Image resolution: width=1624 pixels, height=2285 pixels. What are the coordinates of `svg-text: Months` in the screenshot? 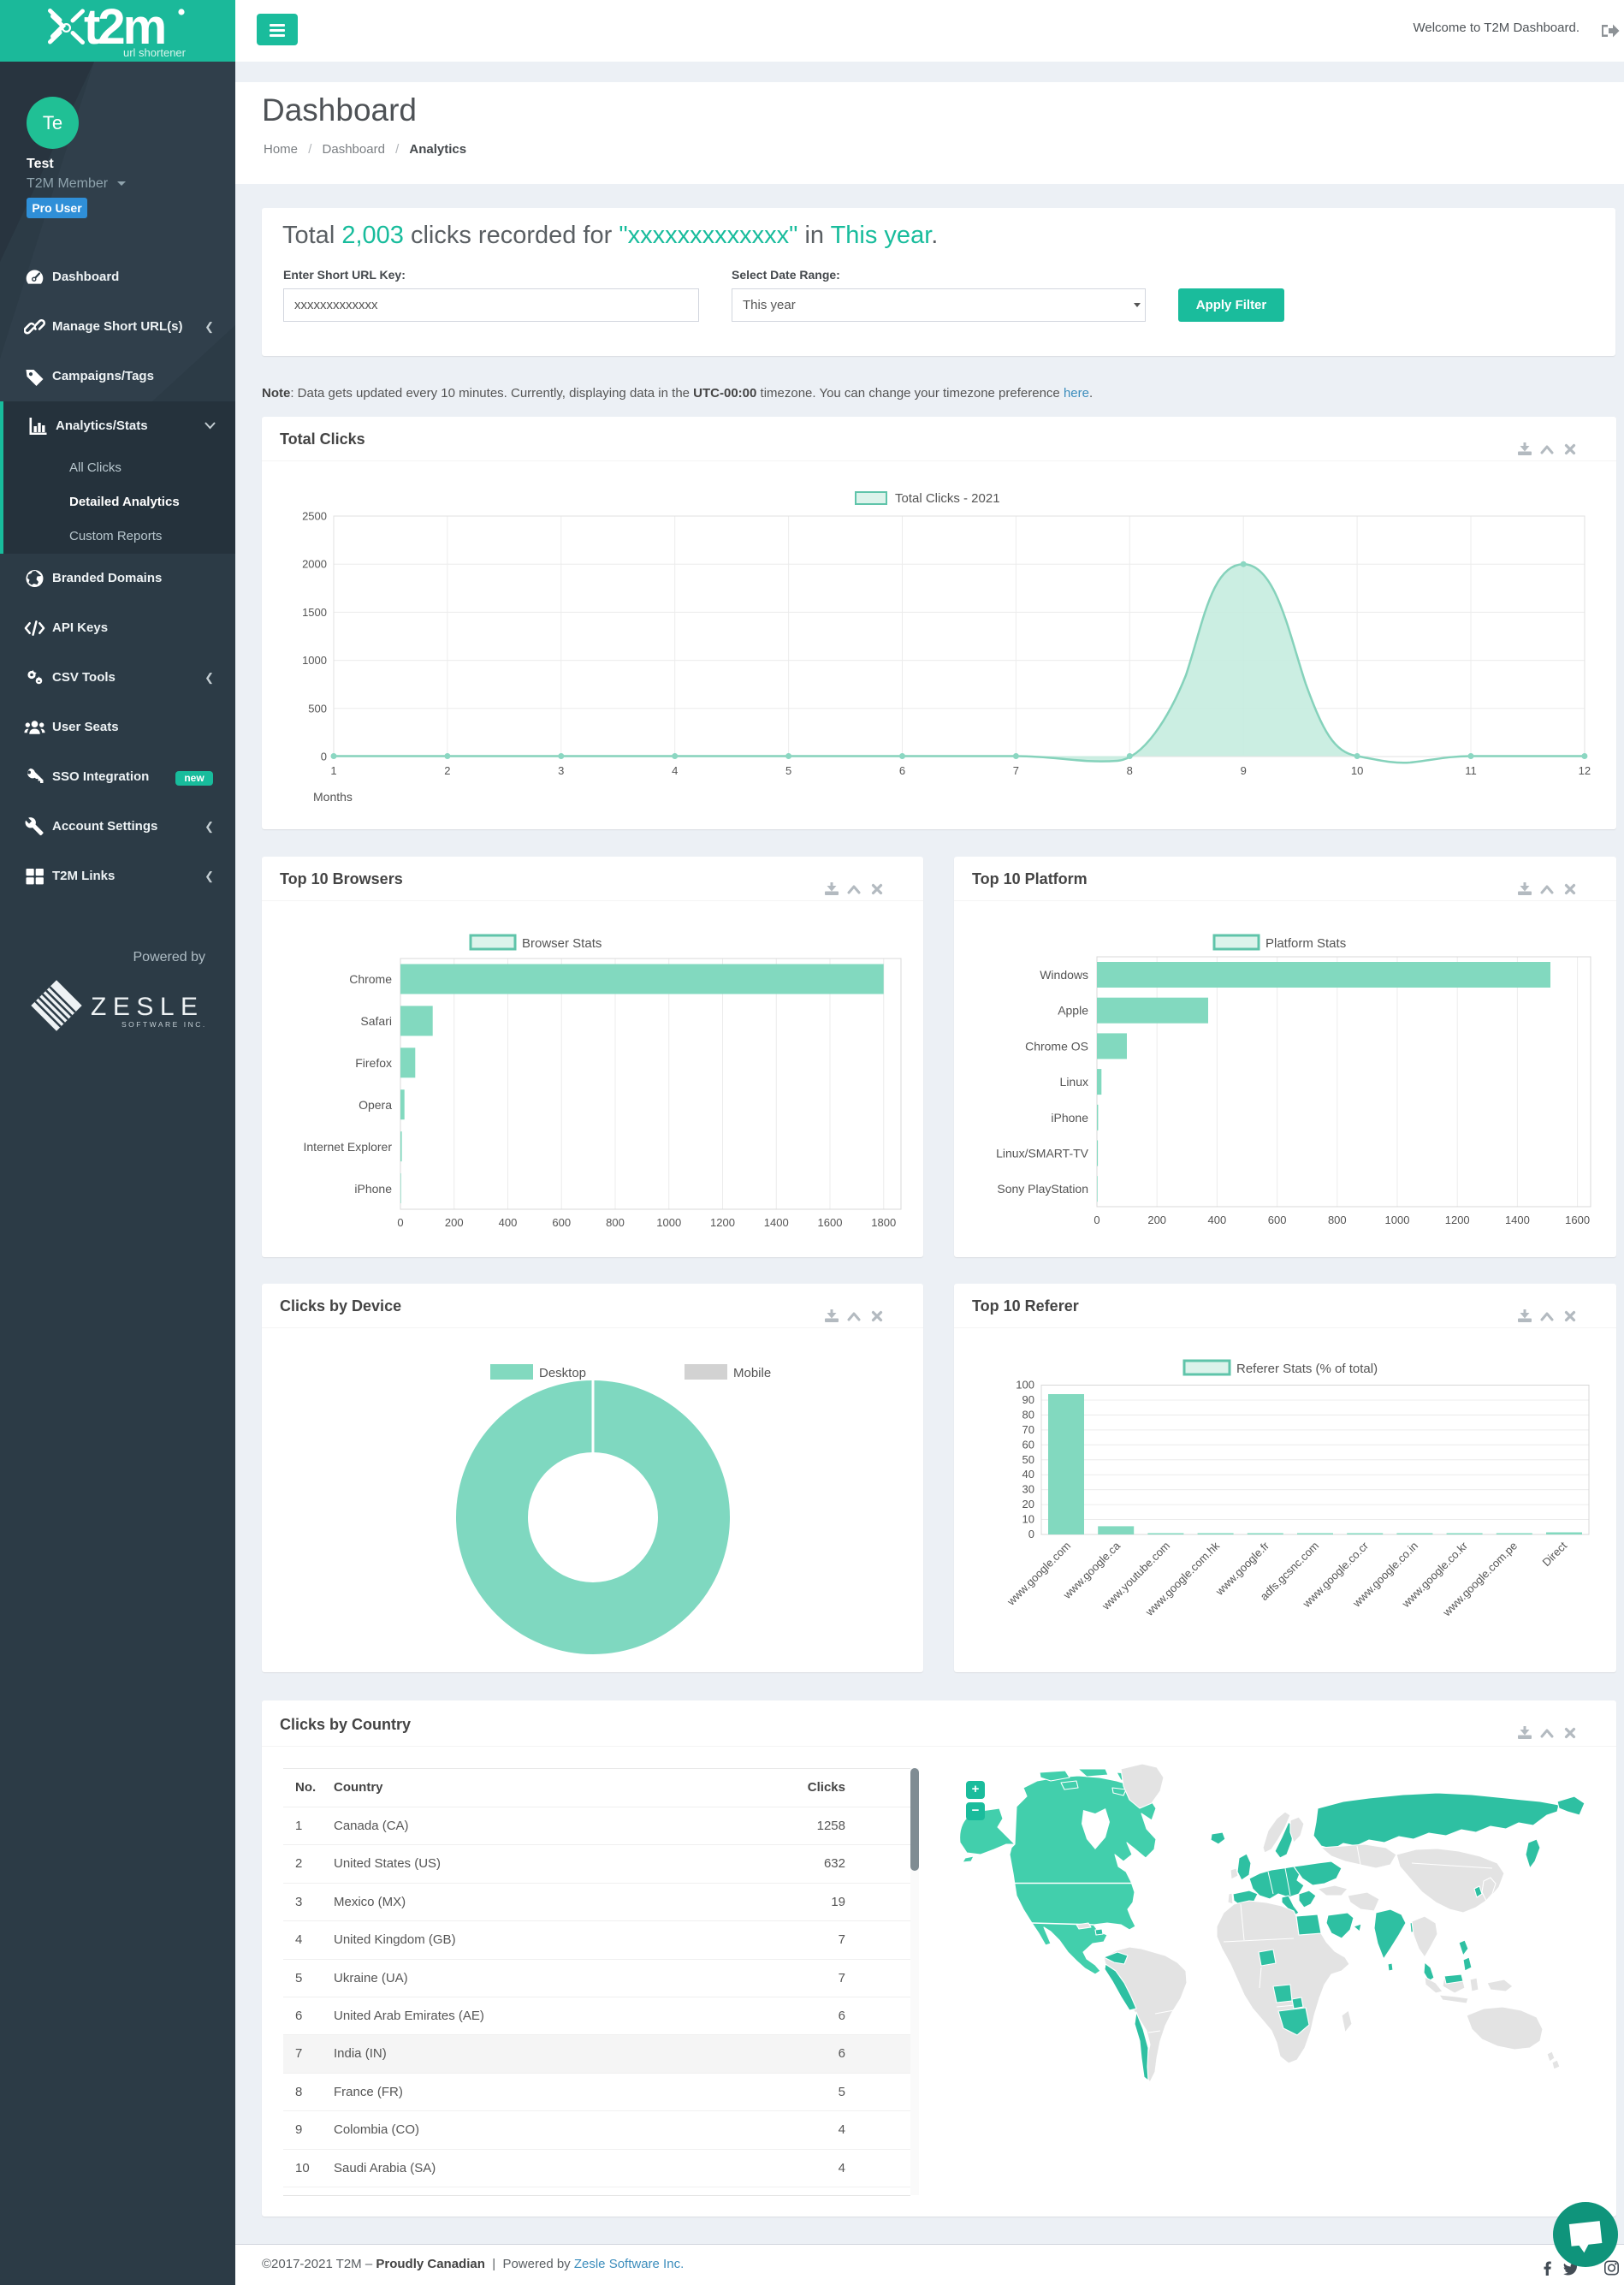 It's located at (333, 797).